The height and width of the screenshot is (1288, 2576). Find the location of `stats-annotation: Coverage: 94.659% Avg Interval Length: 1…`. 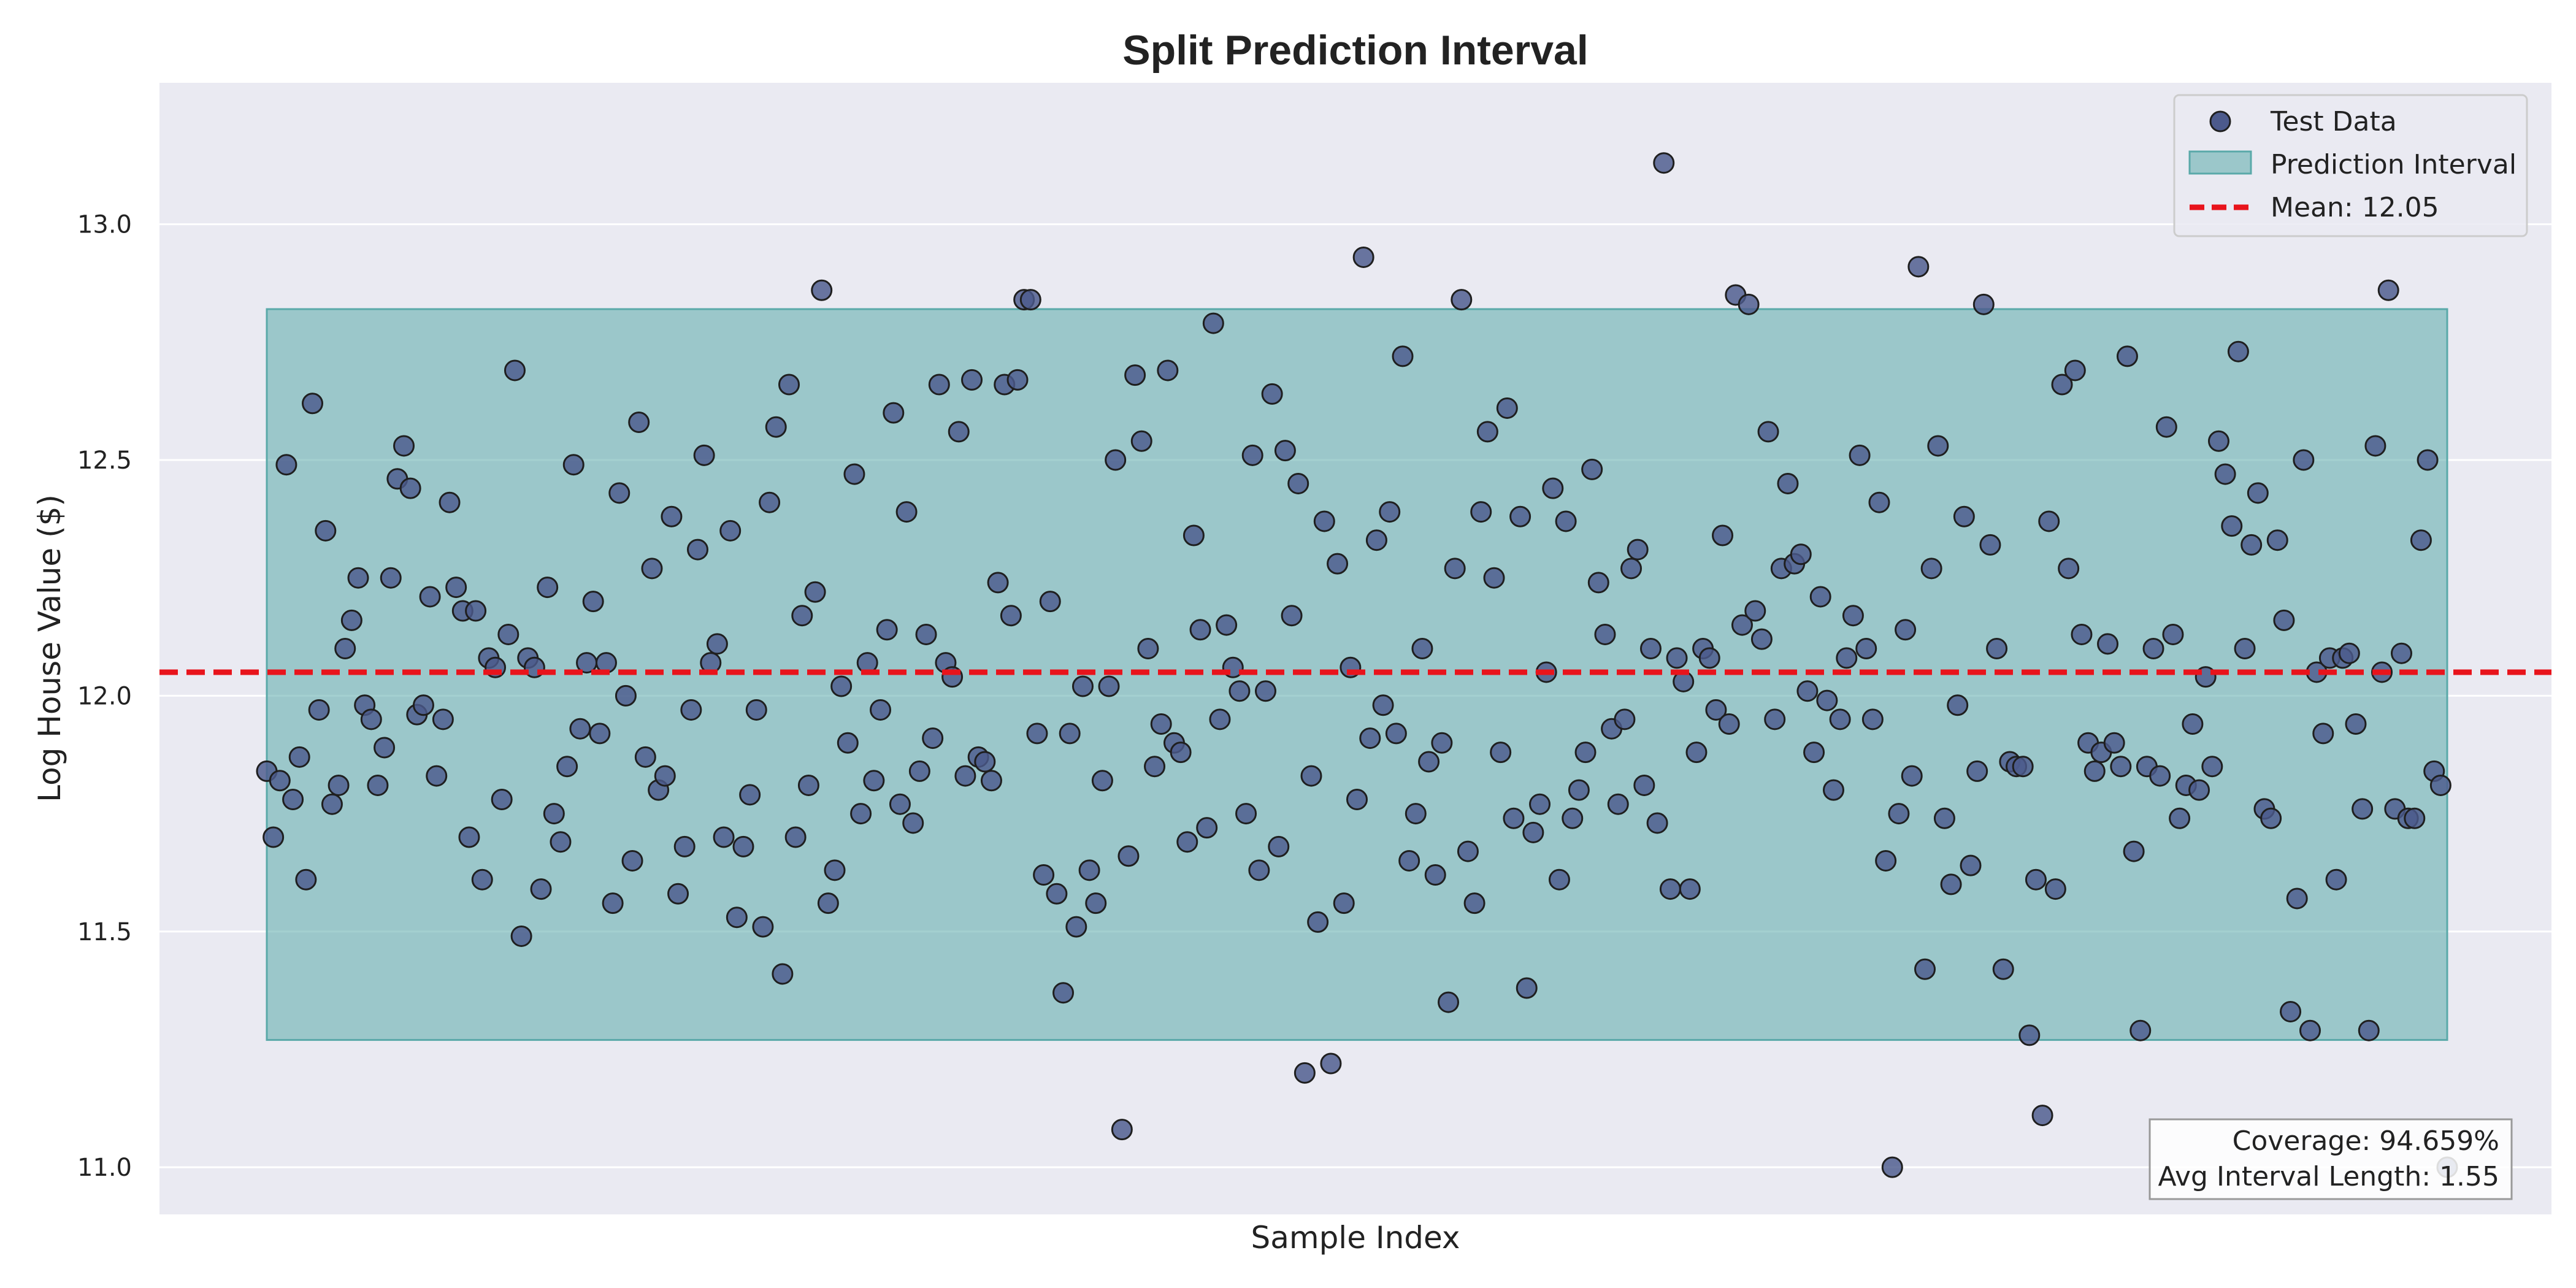

stats-annotation: Coverage: 94.659% Avg Interval Length: 1… is located at coordinates (2331, 1159).